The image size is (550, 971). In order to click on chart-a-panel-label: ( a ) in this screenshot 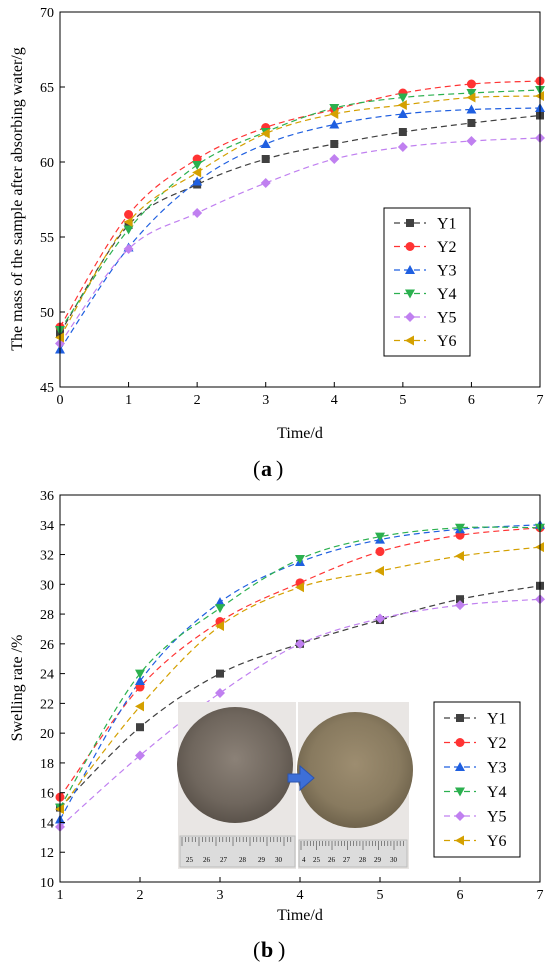, I will do `click(268, 468)`.